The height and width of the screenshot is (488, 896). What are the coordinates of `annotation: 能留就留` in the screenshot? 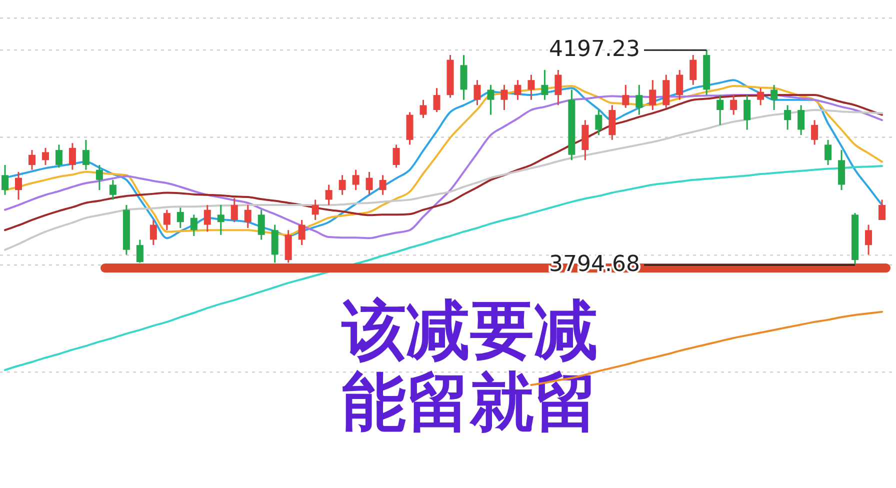 It's located at (470, 403).